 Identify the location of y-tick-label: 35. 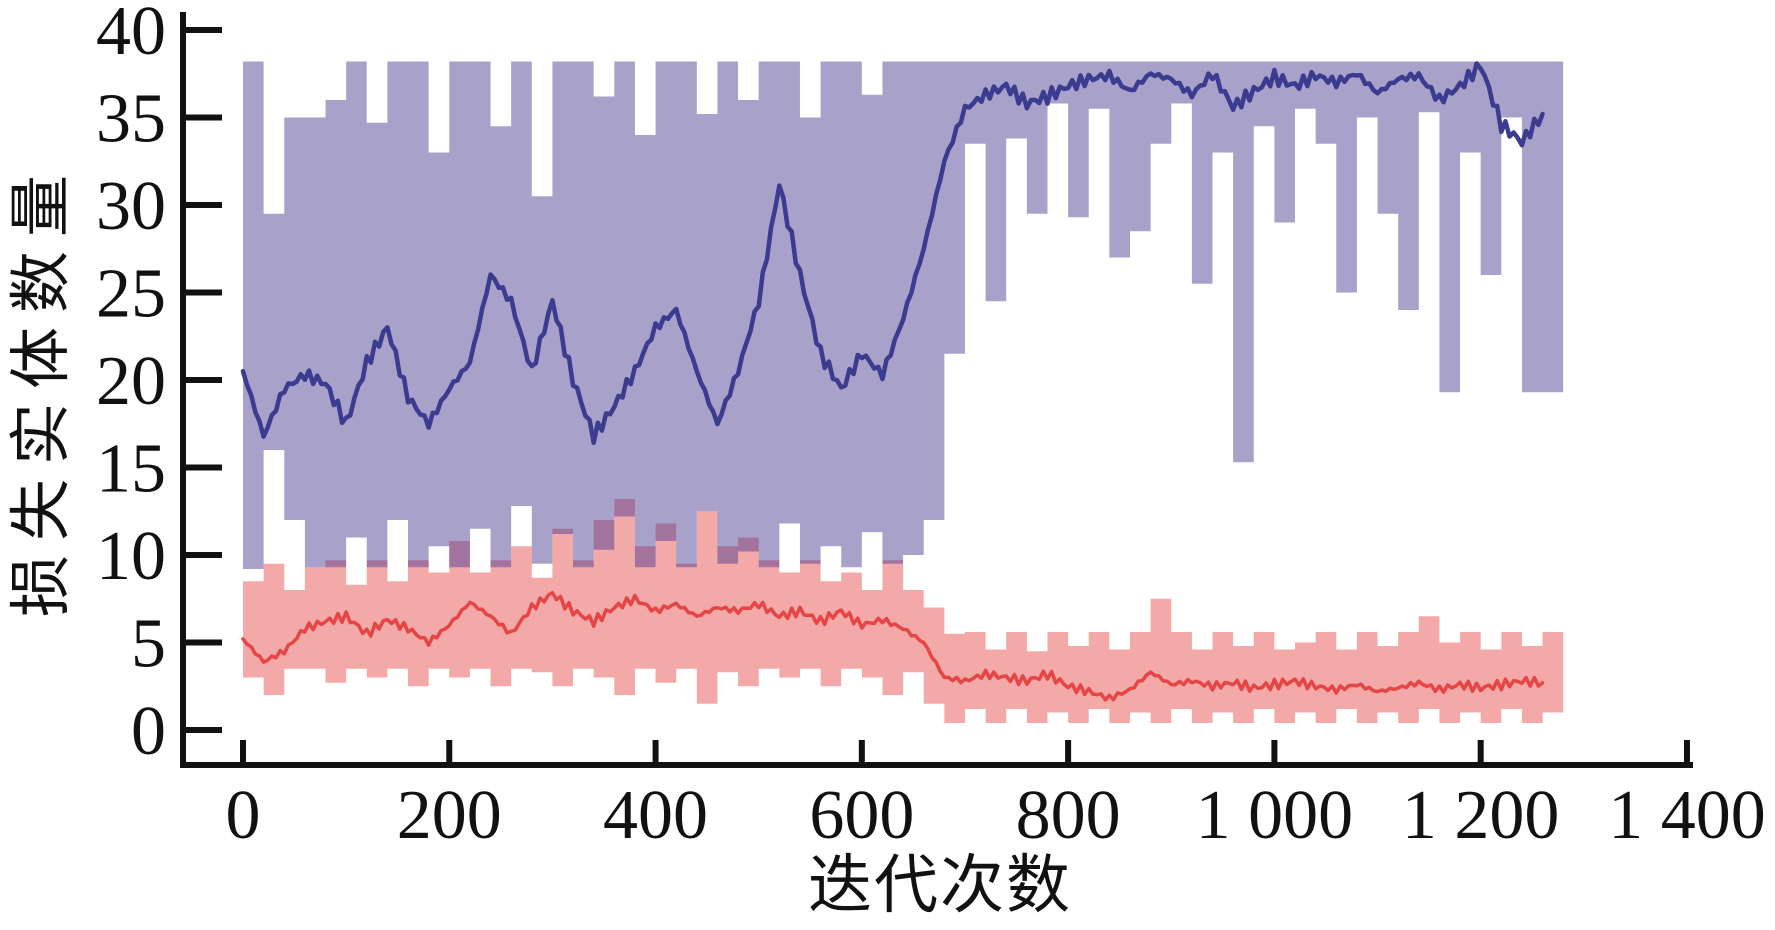
(131, 119).